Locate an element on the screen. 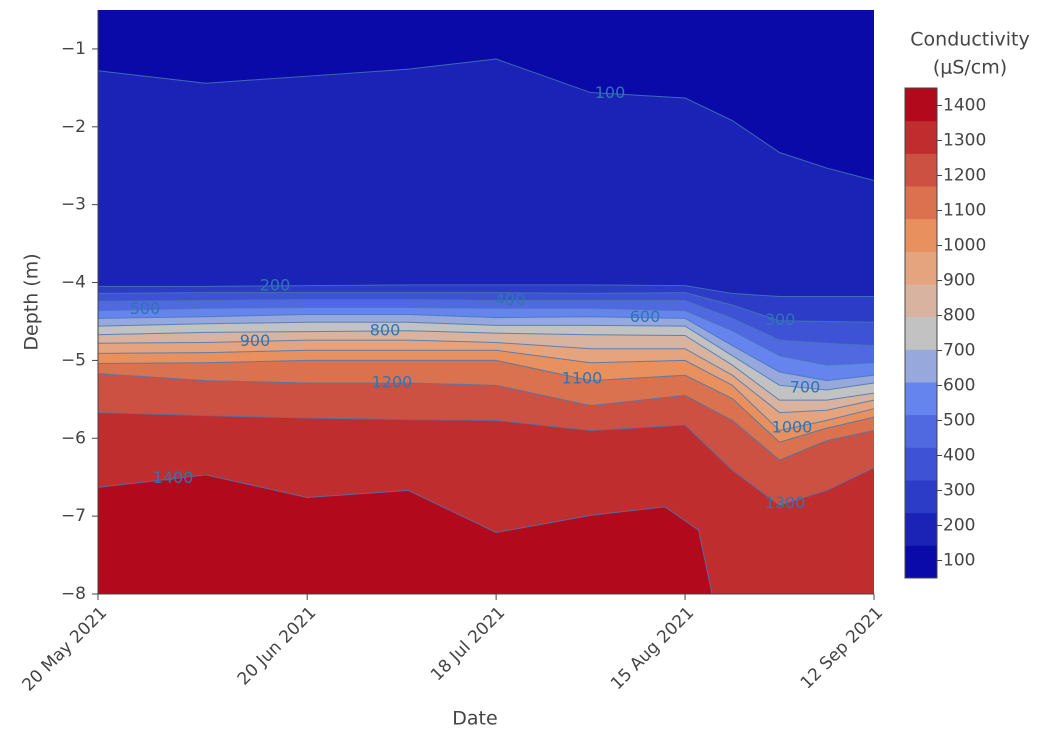 The image size is (1044, 734). x-tick-label: 18 Jul 2021 is located at coordinates (468, 644).